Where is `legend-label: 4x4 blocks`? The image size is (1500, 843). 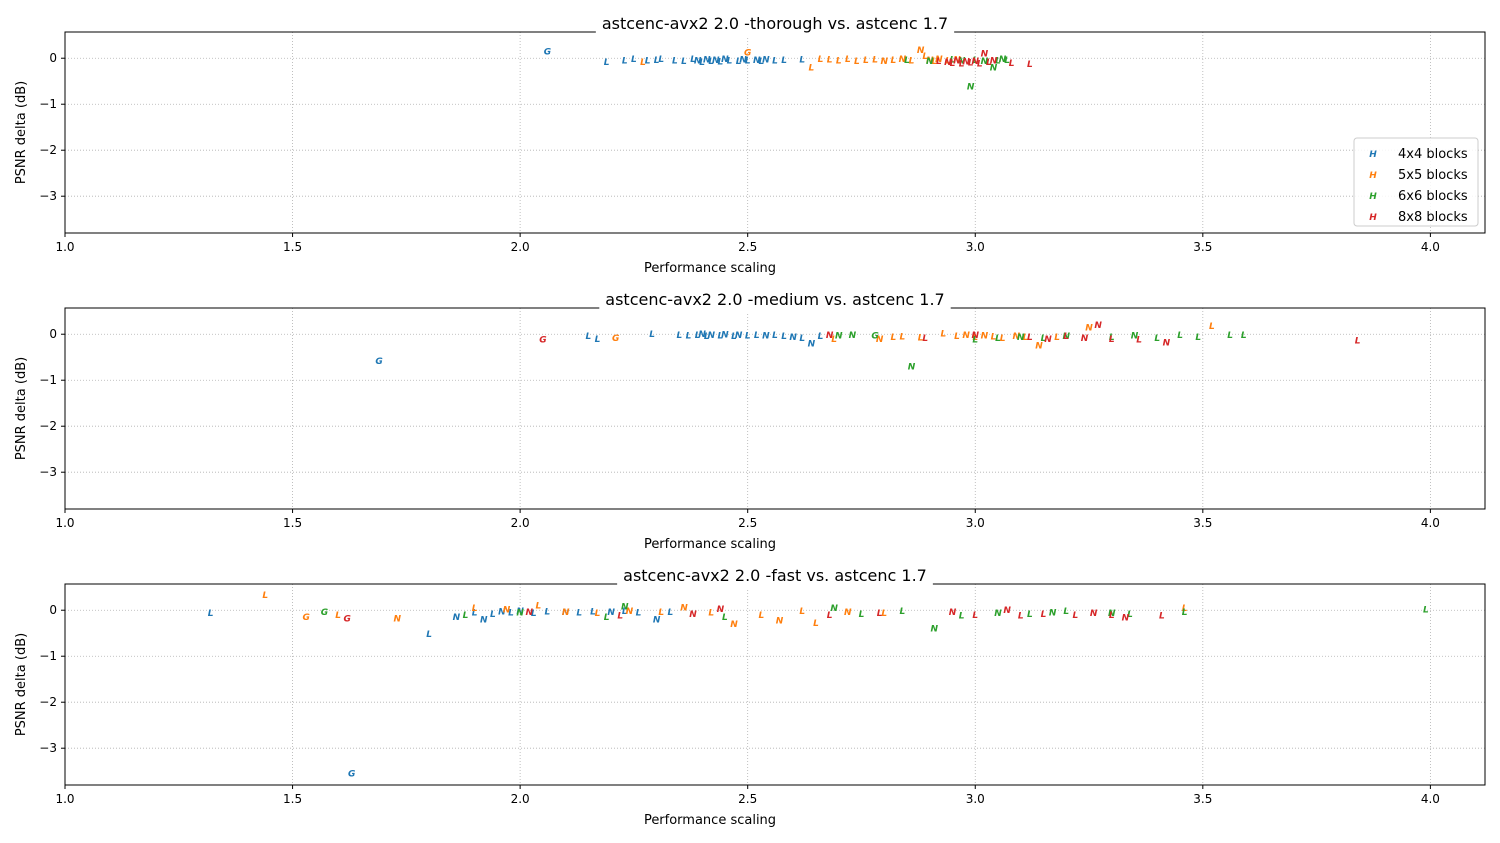
legend-label: 4x4 blocks is located at coordinates (1433, 154).